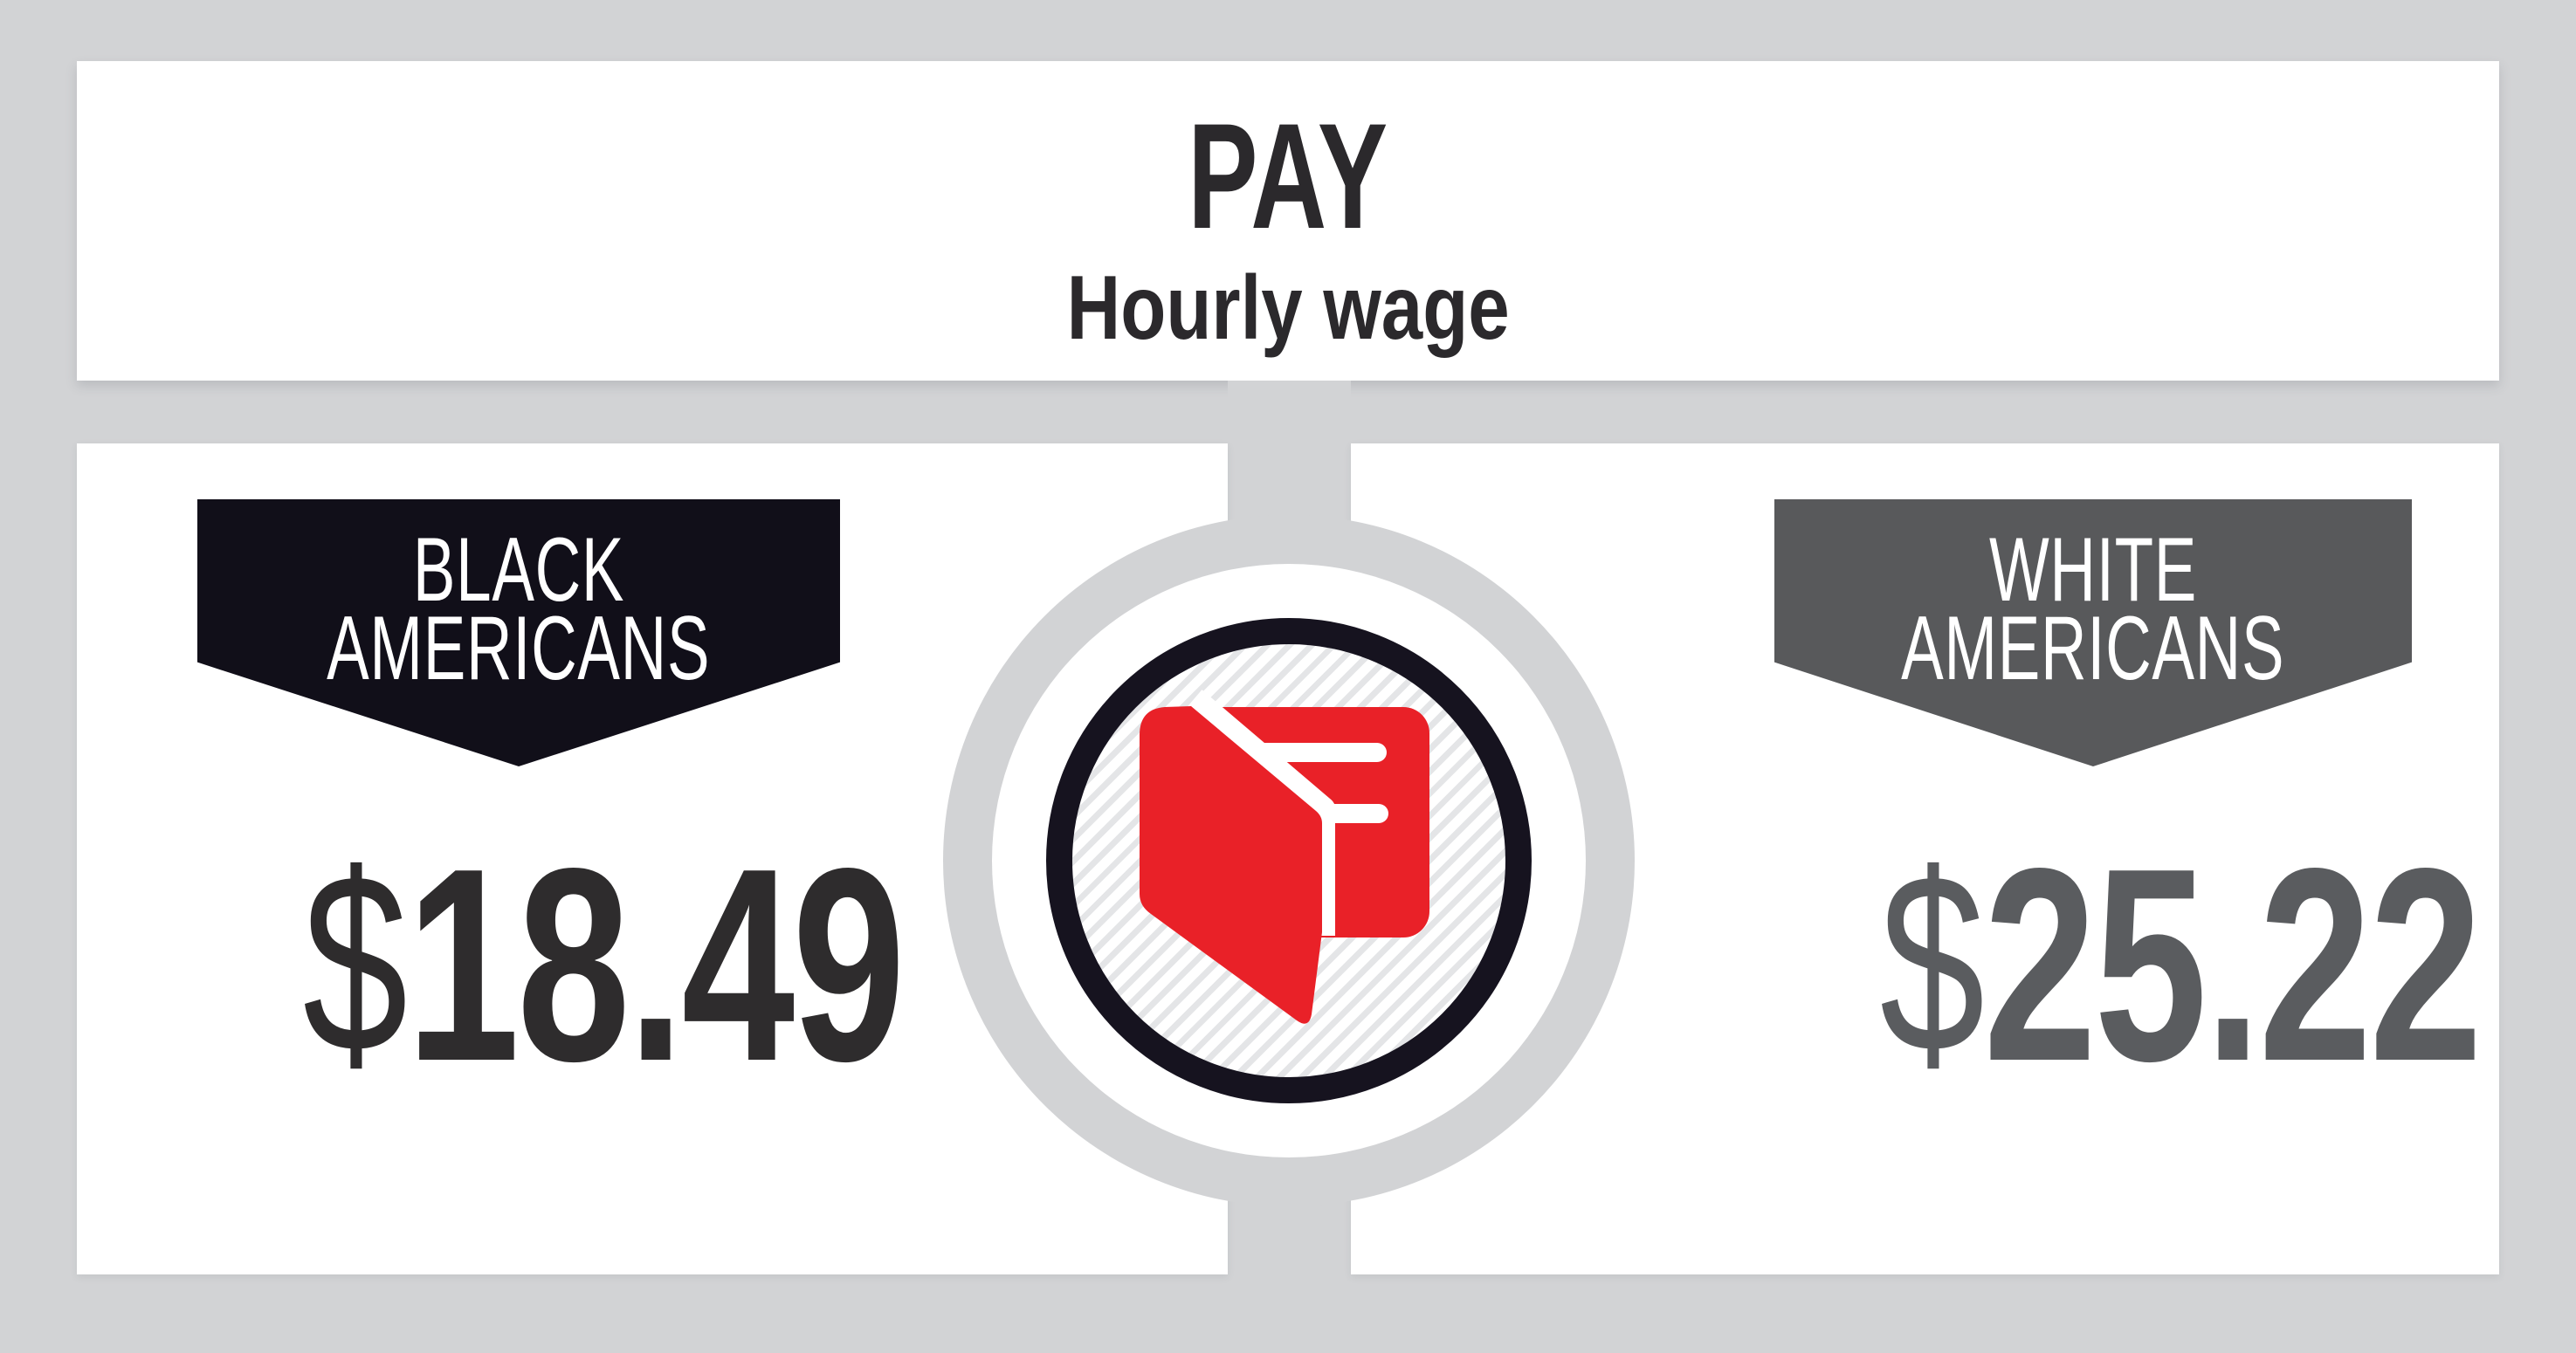 The image size is (2576, 1353). Describe the element at coordinates (655, 964) in the screenshot. I see `wage-value: 18.49` at that location.